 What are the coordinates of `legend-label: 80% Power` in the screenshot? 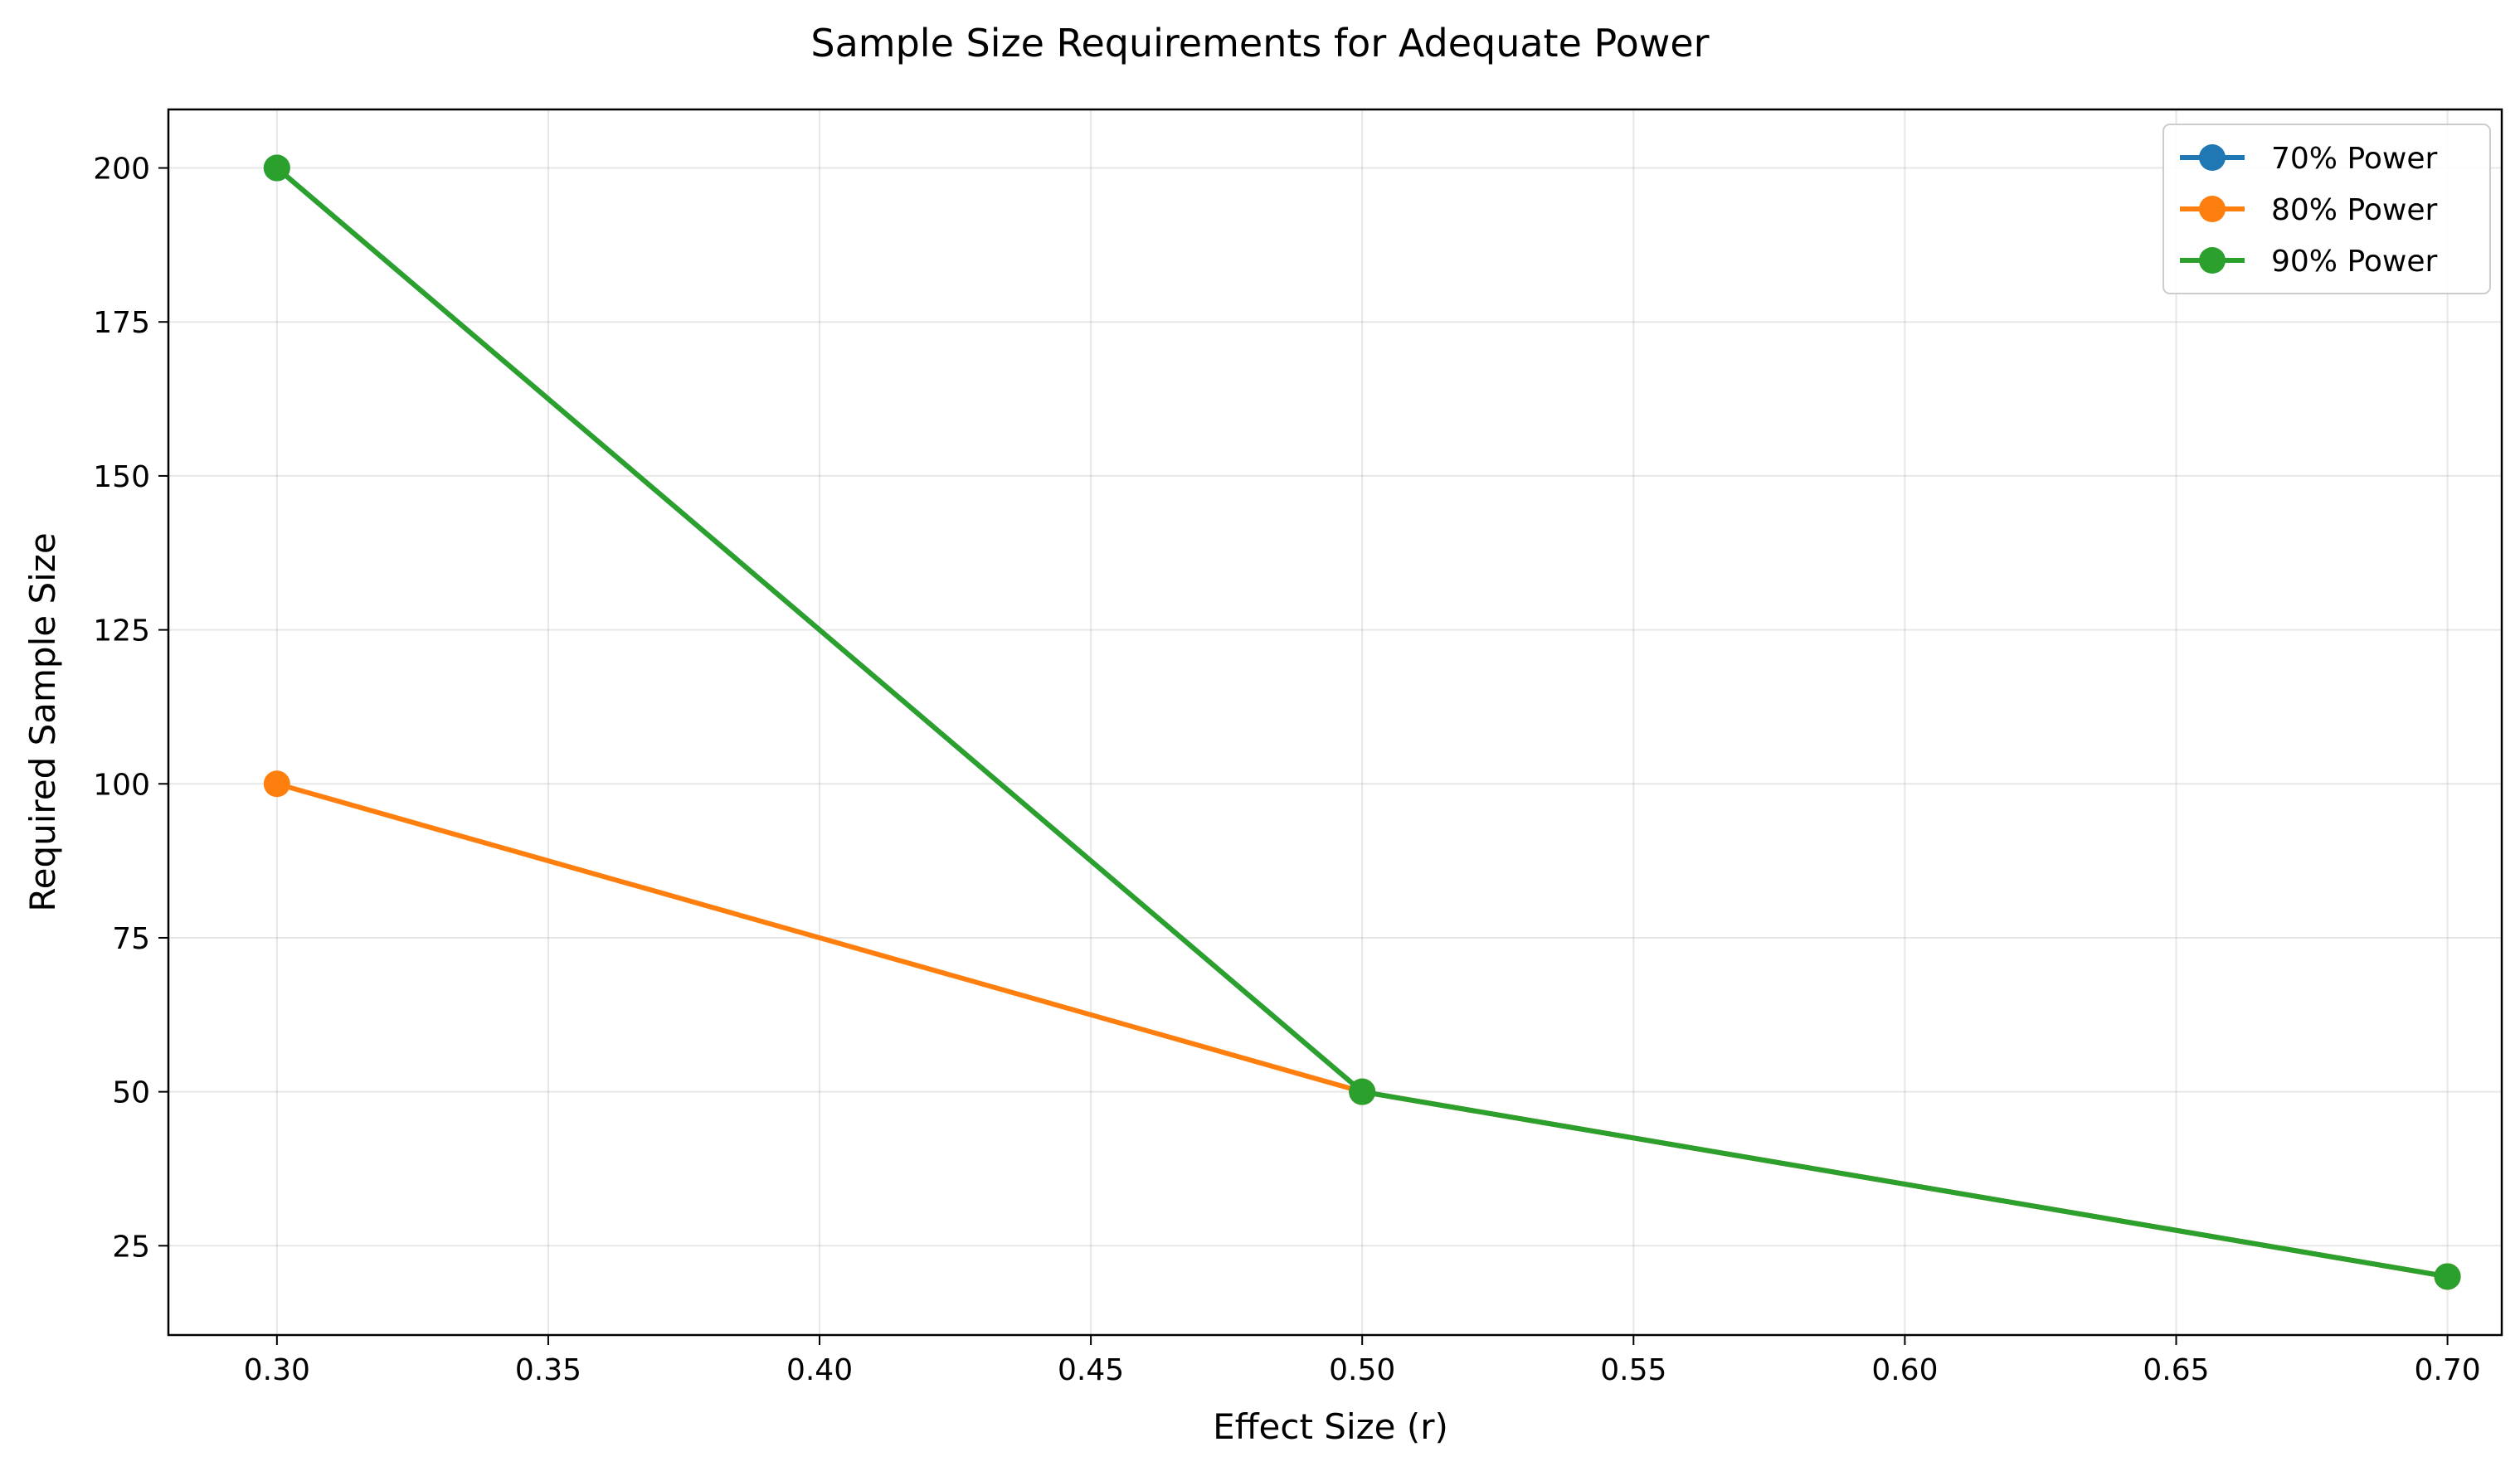 It's located at (2354, 210).